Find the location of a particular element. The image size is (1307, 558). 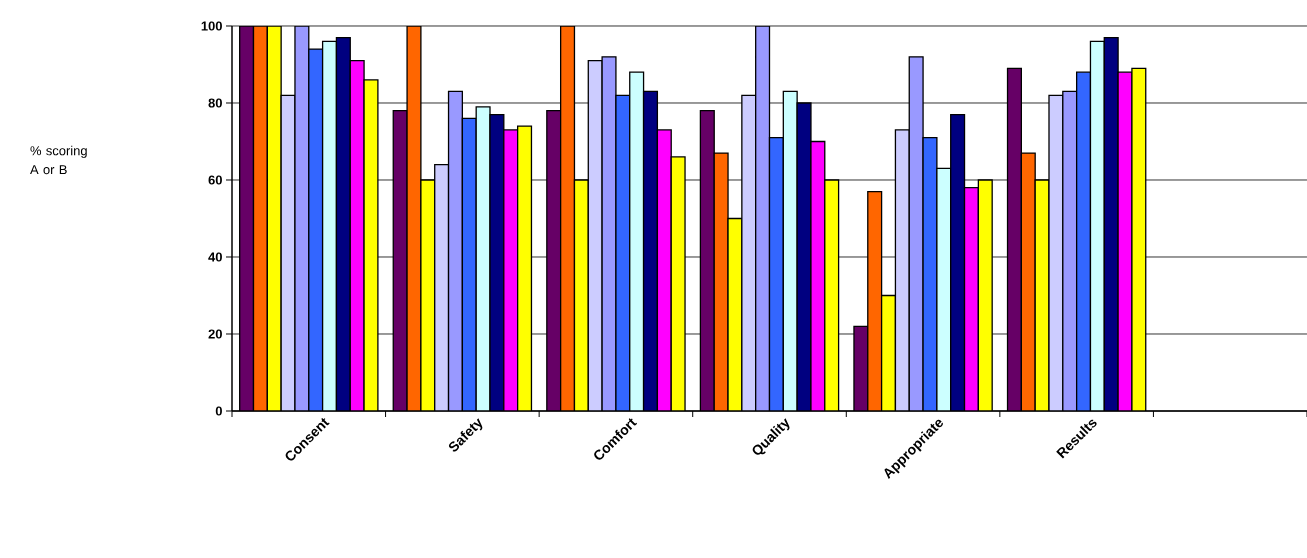

y-tick-label: 20 is located at coordinates (215, 334).